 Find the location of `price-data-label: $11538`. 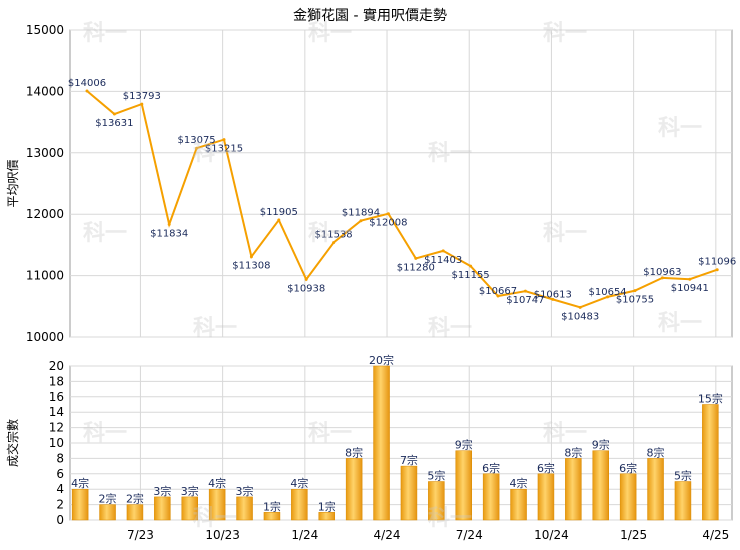

price-data-label: $11538 is located at coordinates (334, 235).